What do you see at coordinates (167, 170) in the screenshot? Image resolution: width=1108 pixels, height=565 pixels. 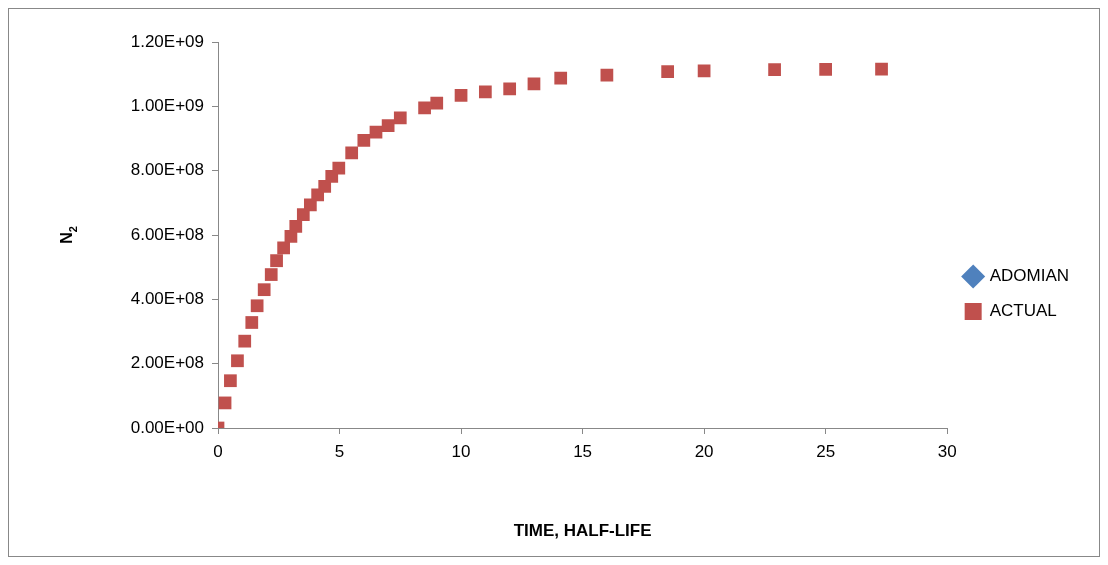 I see `y-tick-label: 8.00E+08` at bounding box center [167, 170].